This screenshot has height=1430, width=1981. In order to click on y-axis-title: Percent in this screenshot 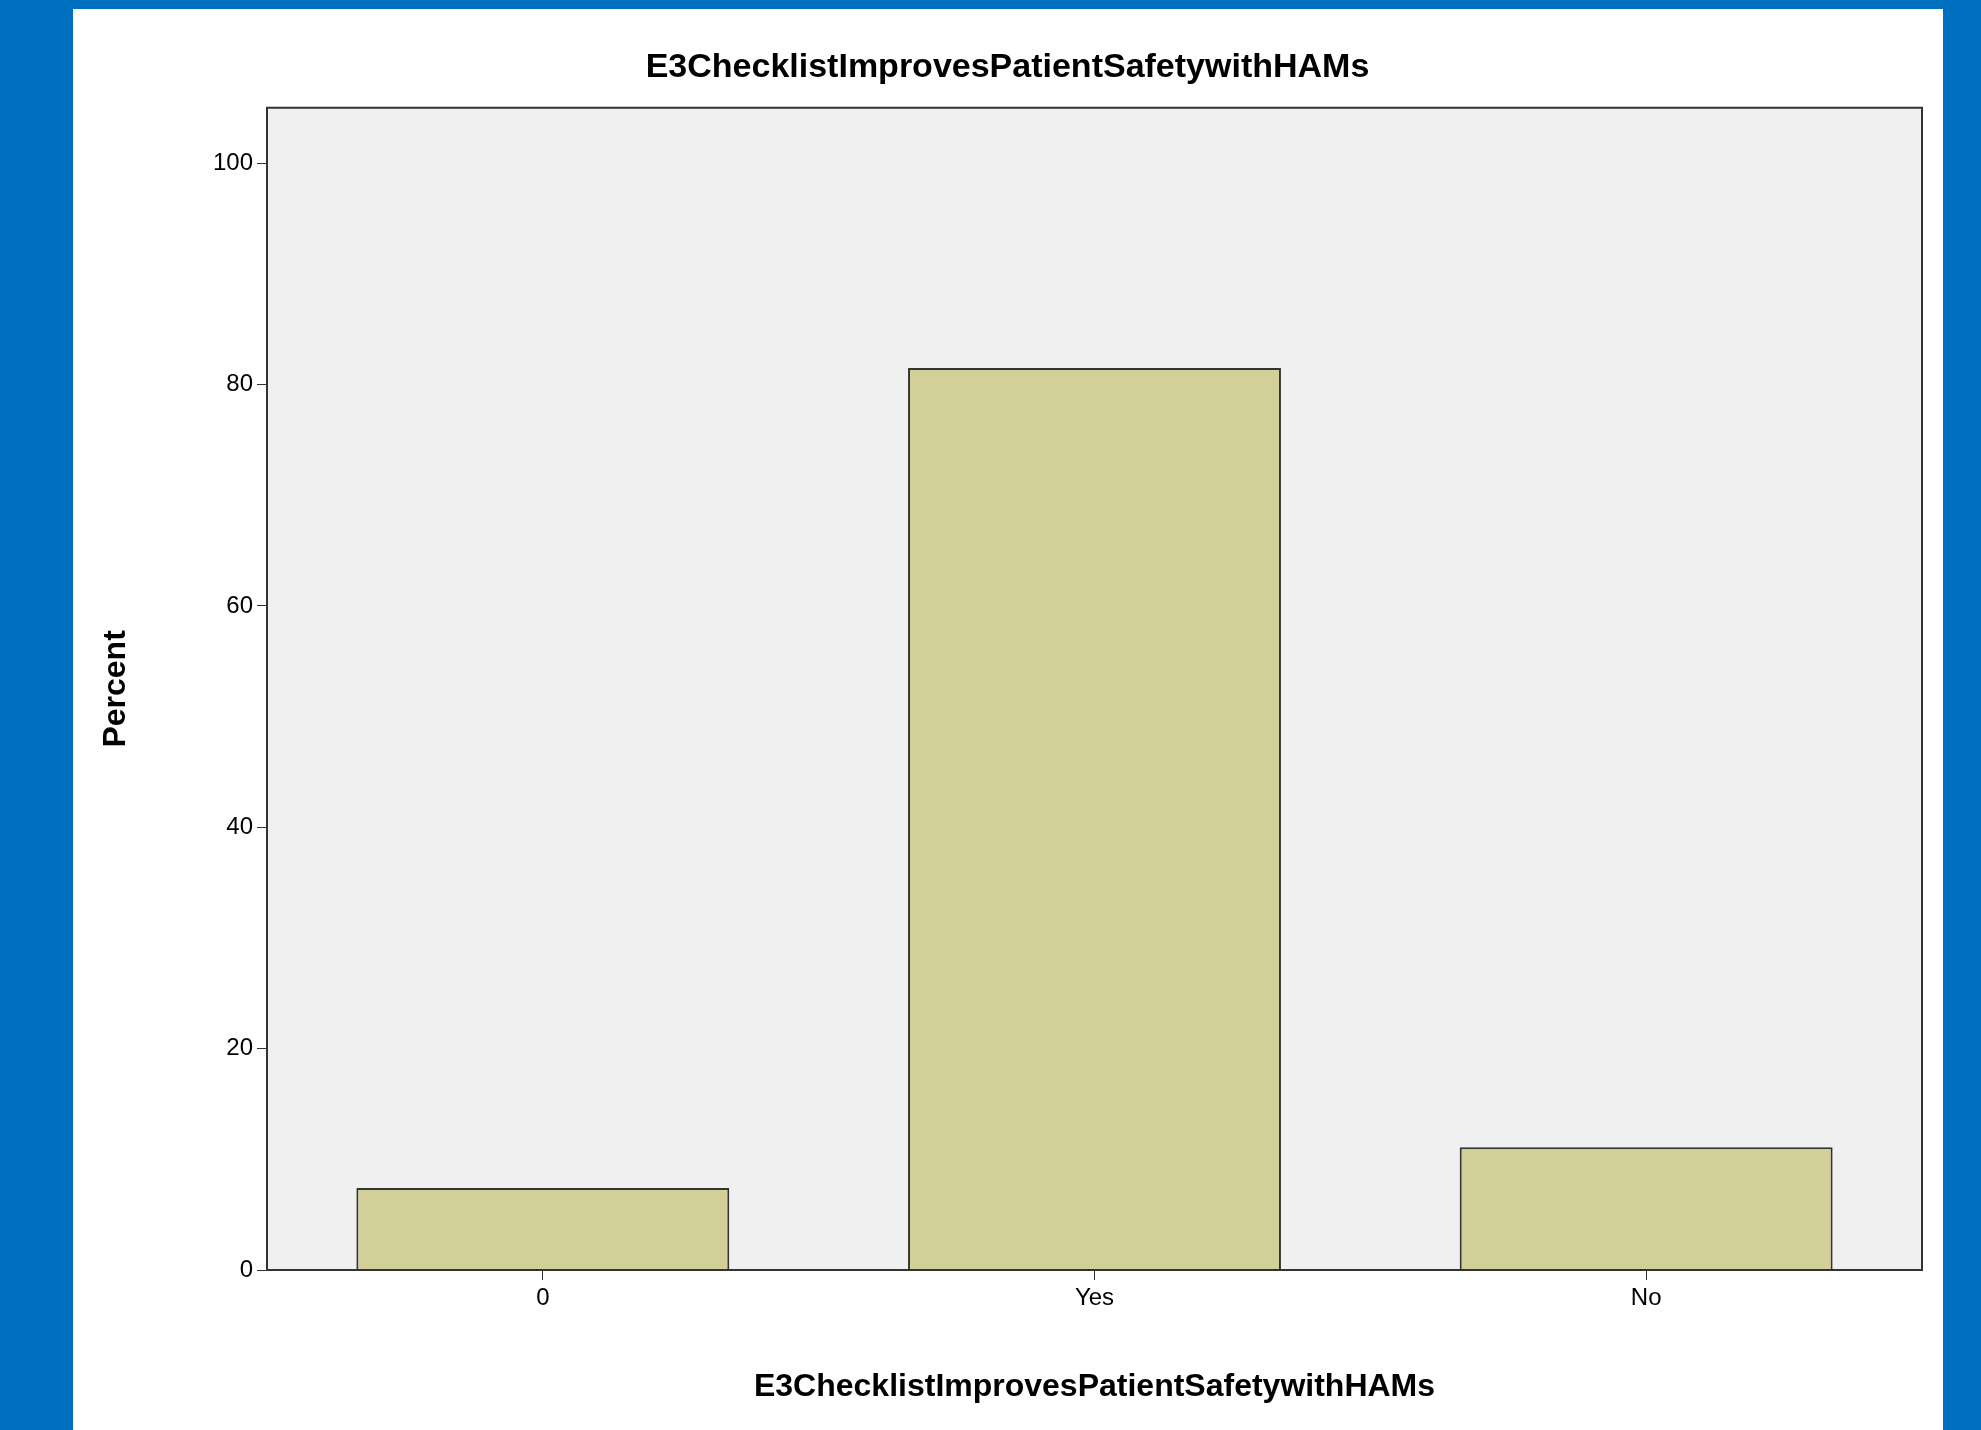, I will do `click(114, 688)`.